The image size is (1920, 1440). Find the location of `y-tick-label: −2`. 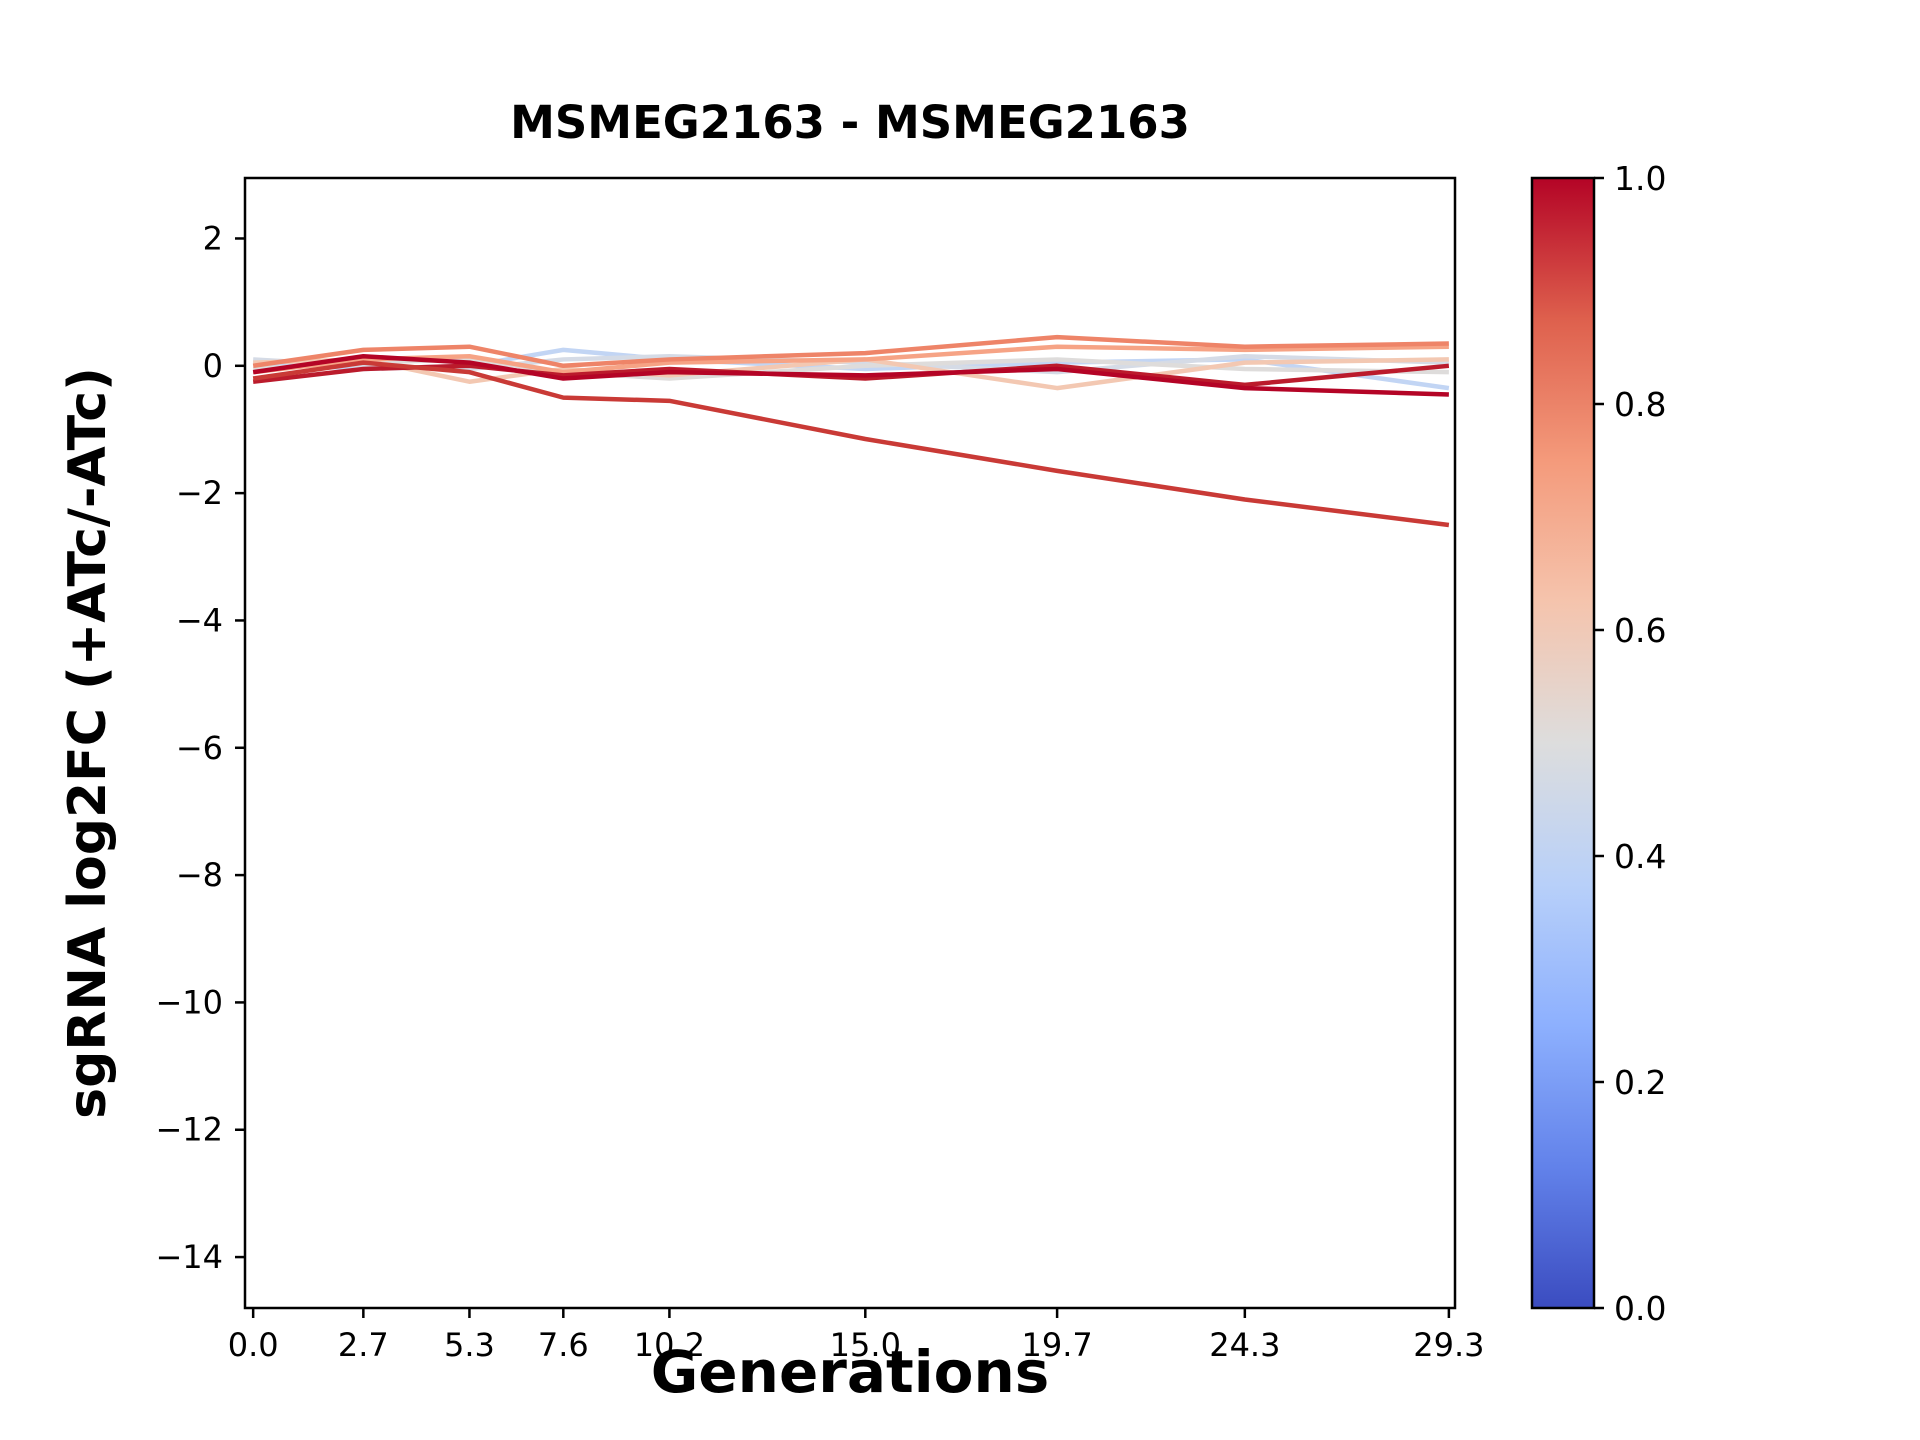

y-tick-label: −2 is located at coordinates (199, 493).